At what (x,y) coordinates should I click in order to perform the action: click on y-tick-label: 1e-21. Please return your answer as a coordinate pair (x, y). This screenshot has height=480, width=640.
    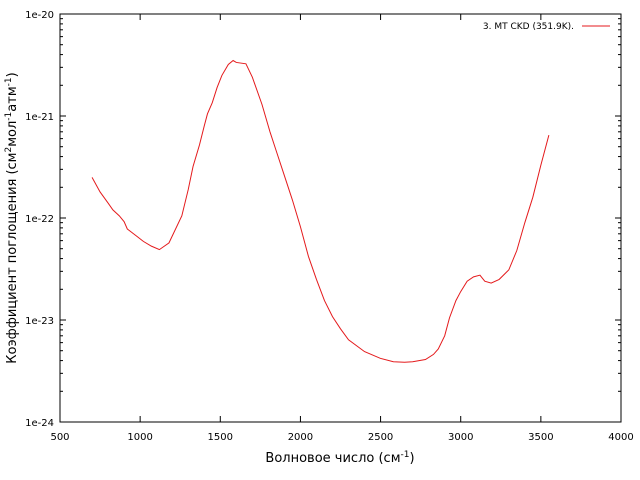
    Looking at the image, I should click on (39, 117).